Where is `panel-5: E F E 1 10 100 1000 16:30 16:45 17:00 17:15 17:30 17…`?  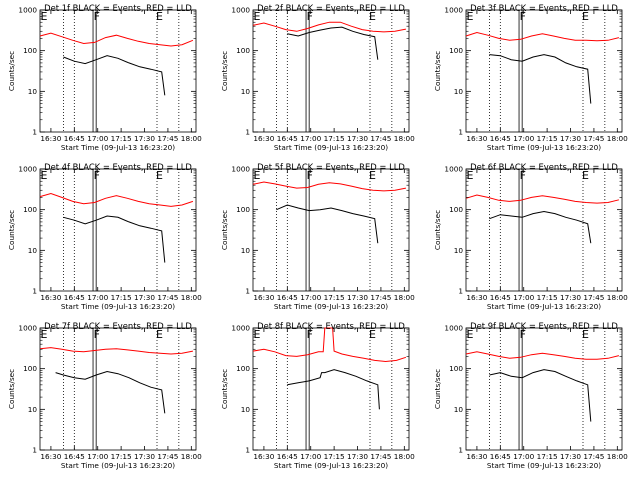
panel-5: E F E 1 10 100 1000 16:30 16:45 17:00 17:15 17:30 17… is located at coordinates (317, 236).